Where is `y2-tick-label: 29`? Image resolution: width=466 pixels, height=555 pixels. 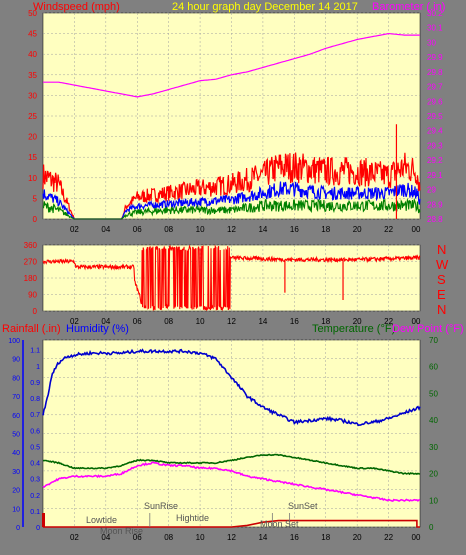 y2-tick-label: 29 is located at coordinates (431, 190).